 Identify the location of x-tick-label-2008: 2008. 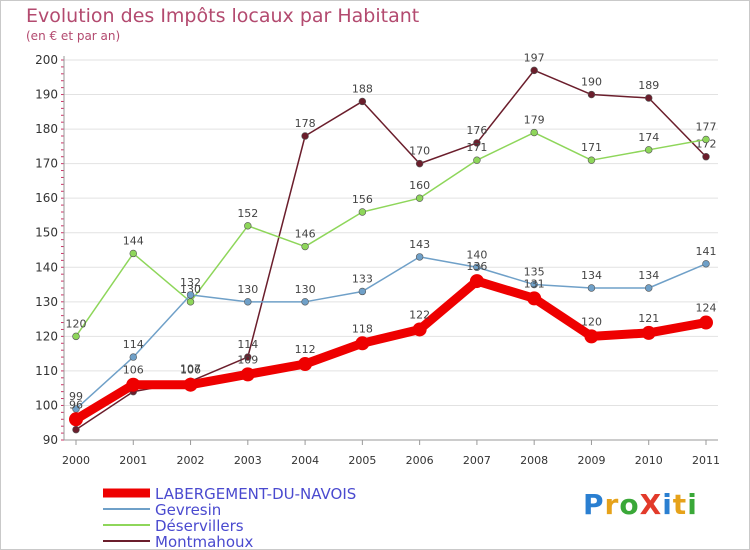
(534, 460).